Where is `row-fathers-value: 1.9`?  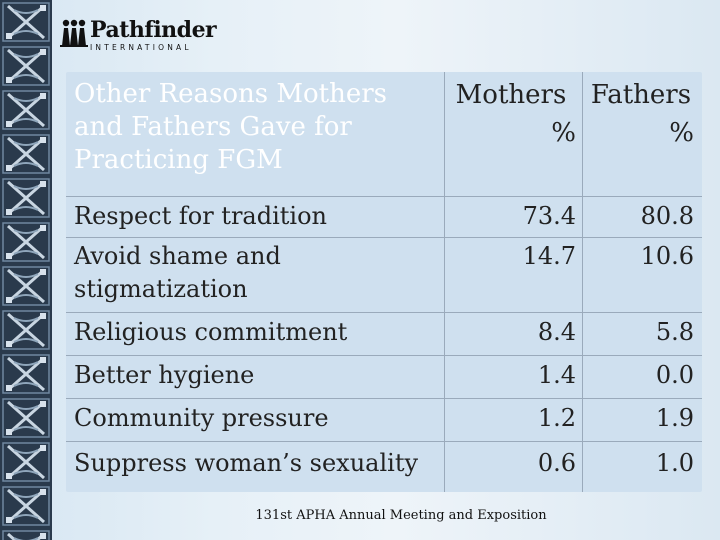 row-fathers-value: 1.9 is located at coordinates (674, 418).